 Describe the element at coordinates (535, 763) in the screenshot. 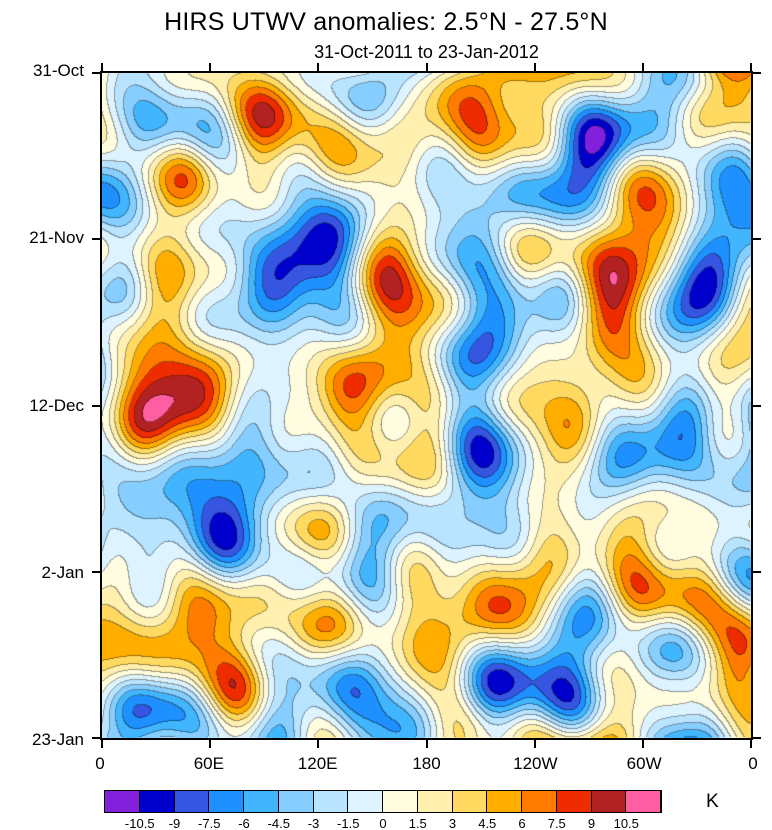

I see `x-tick-label: 120W` at that location.